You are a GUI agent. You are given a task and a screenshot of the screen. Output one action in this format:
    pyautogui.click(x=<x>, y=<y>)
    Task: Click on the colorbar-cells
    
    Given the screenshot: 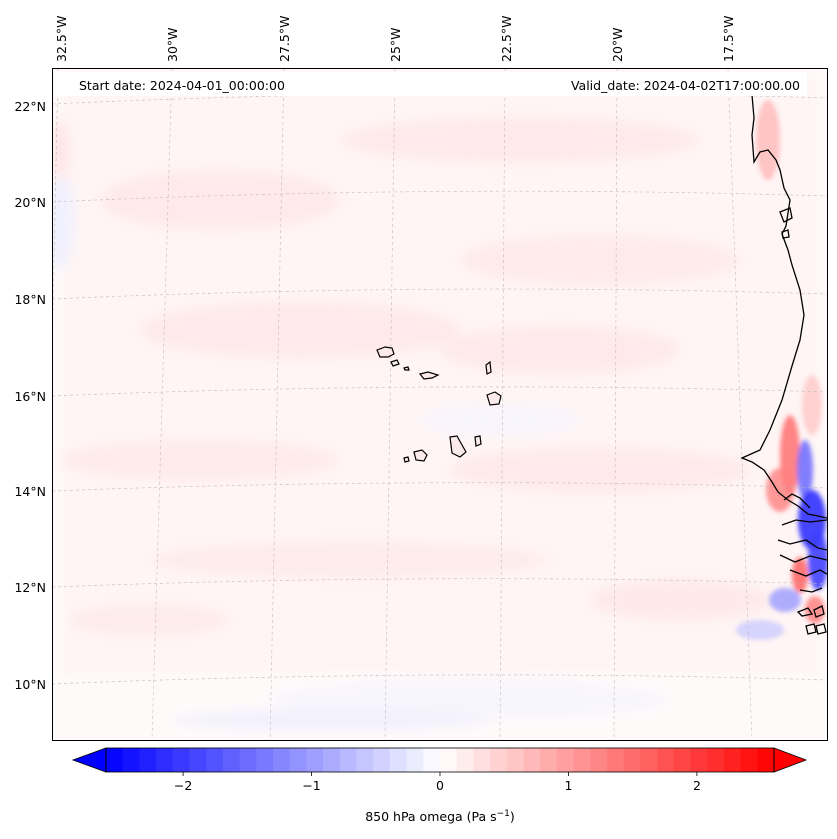 What is the action you would take?
    pyautogui.click(x=440, y=760)
    